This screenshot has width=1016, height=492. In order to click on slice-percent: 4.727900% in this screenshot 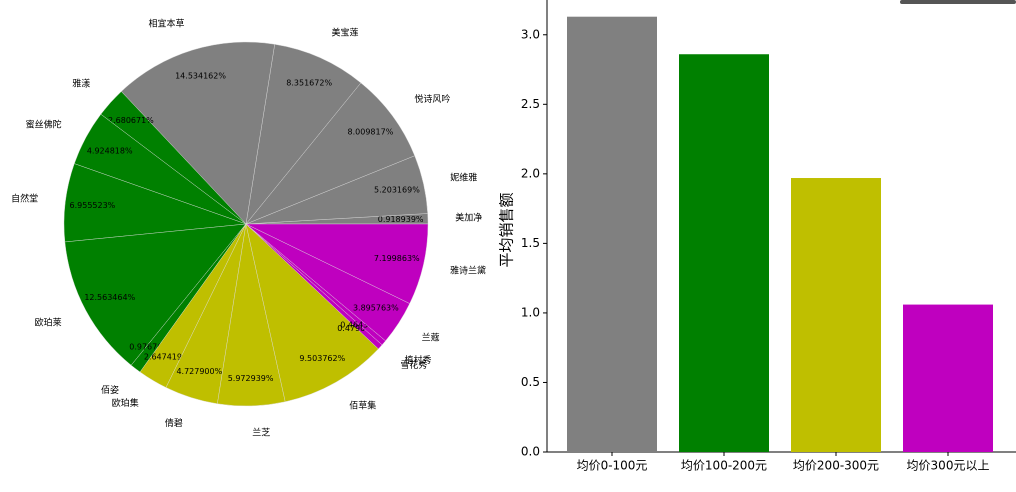, I will do `click(199, 371)`.